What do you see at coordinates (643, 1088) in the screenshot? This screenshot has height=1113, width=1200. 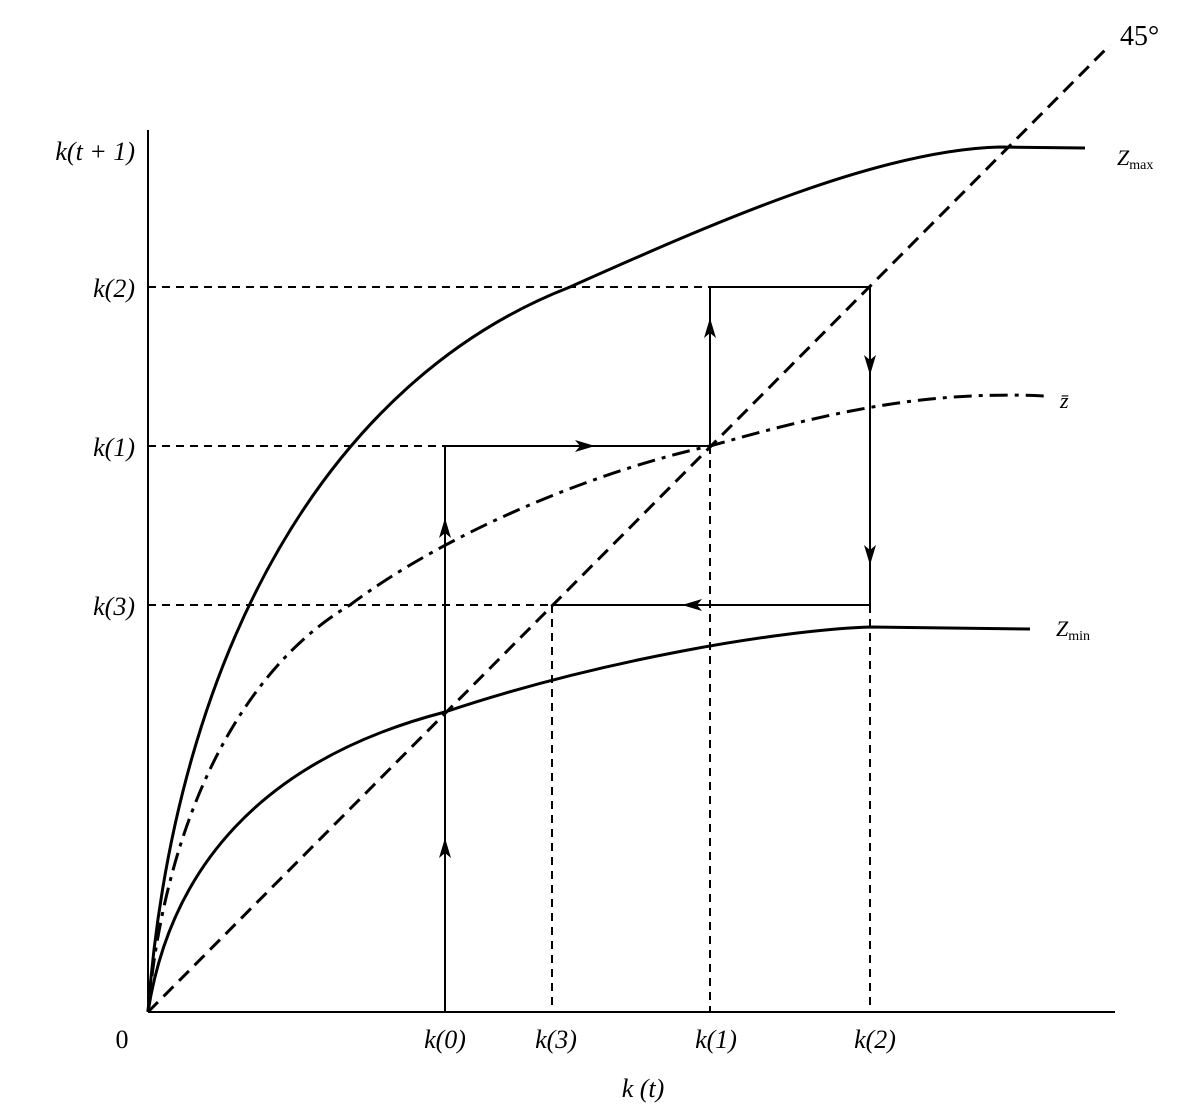 I see `x-axis-label: k (t)` at bounding box center [643, 1088].